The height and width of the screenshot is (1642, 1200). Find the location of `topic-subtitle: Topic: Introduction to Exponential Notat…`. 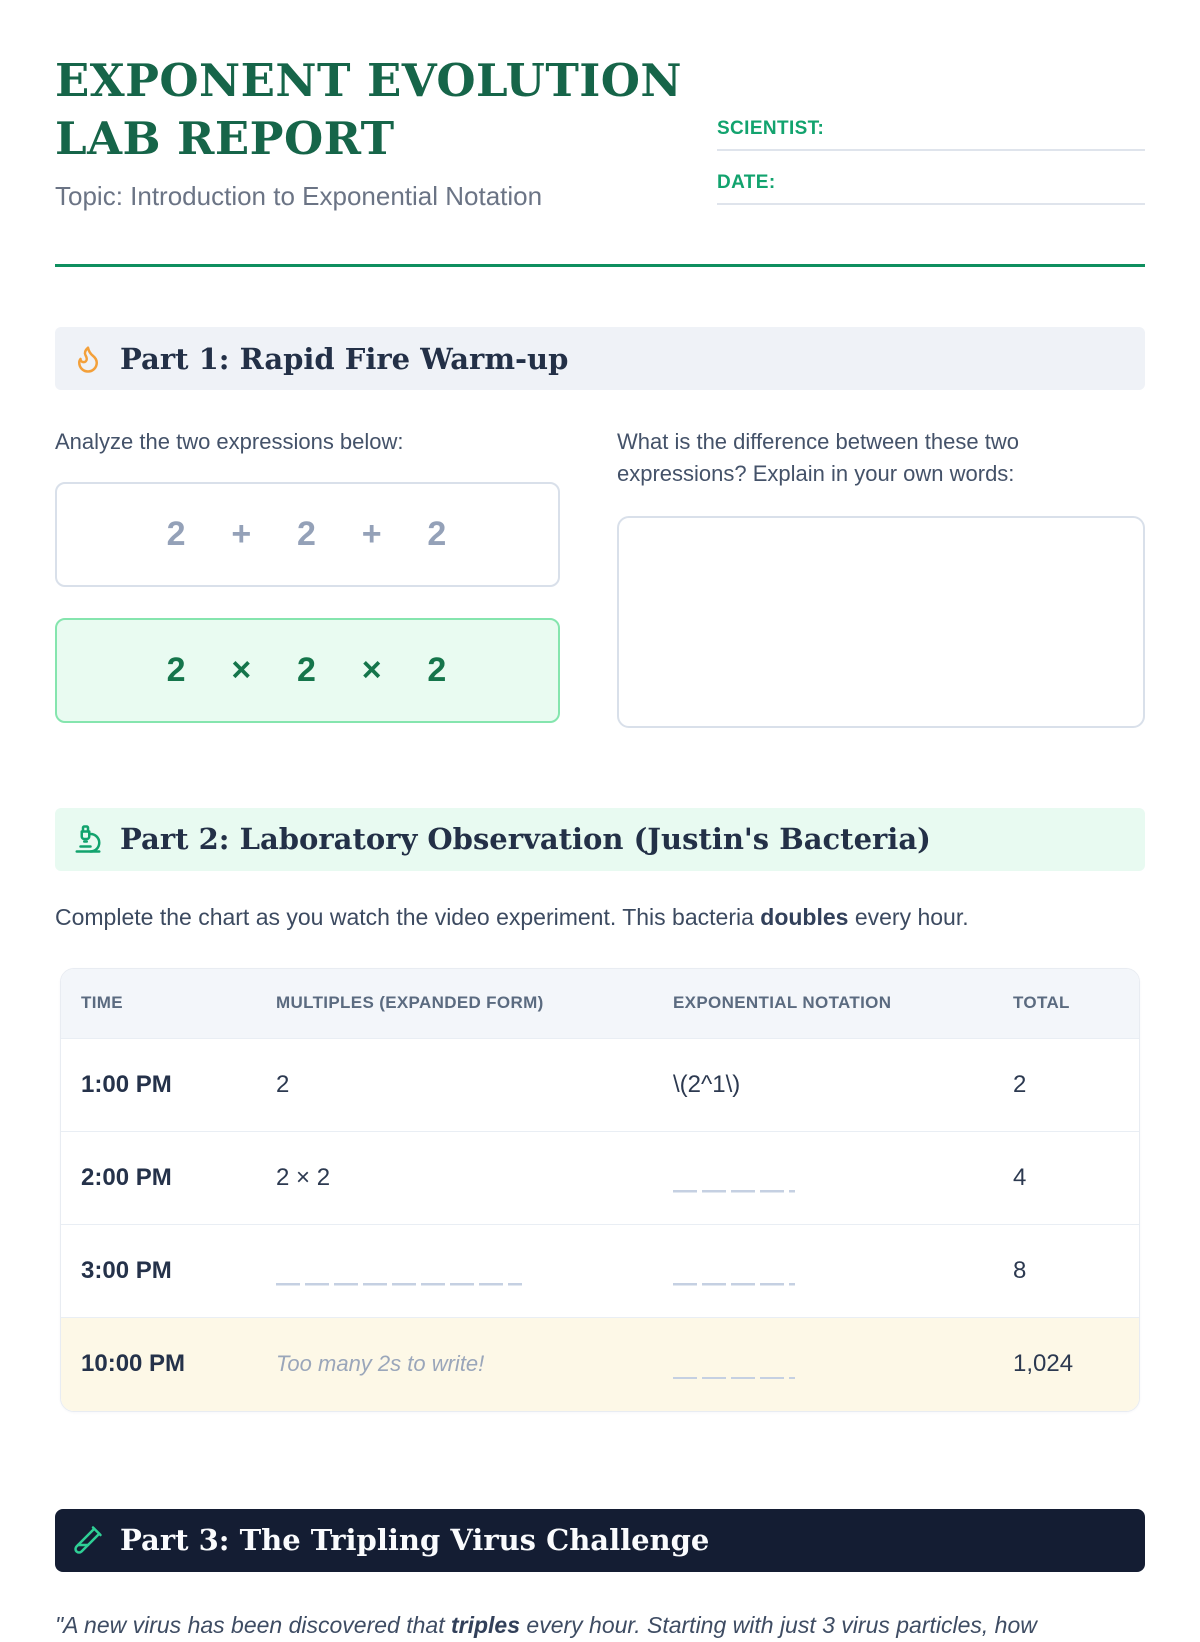

topic-subtitle: Topic: Introduction to Exponential Notat… is located at coordinates (299, 196).